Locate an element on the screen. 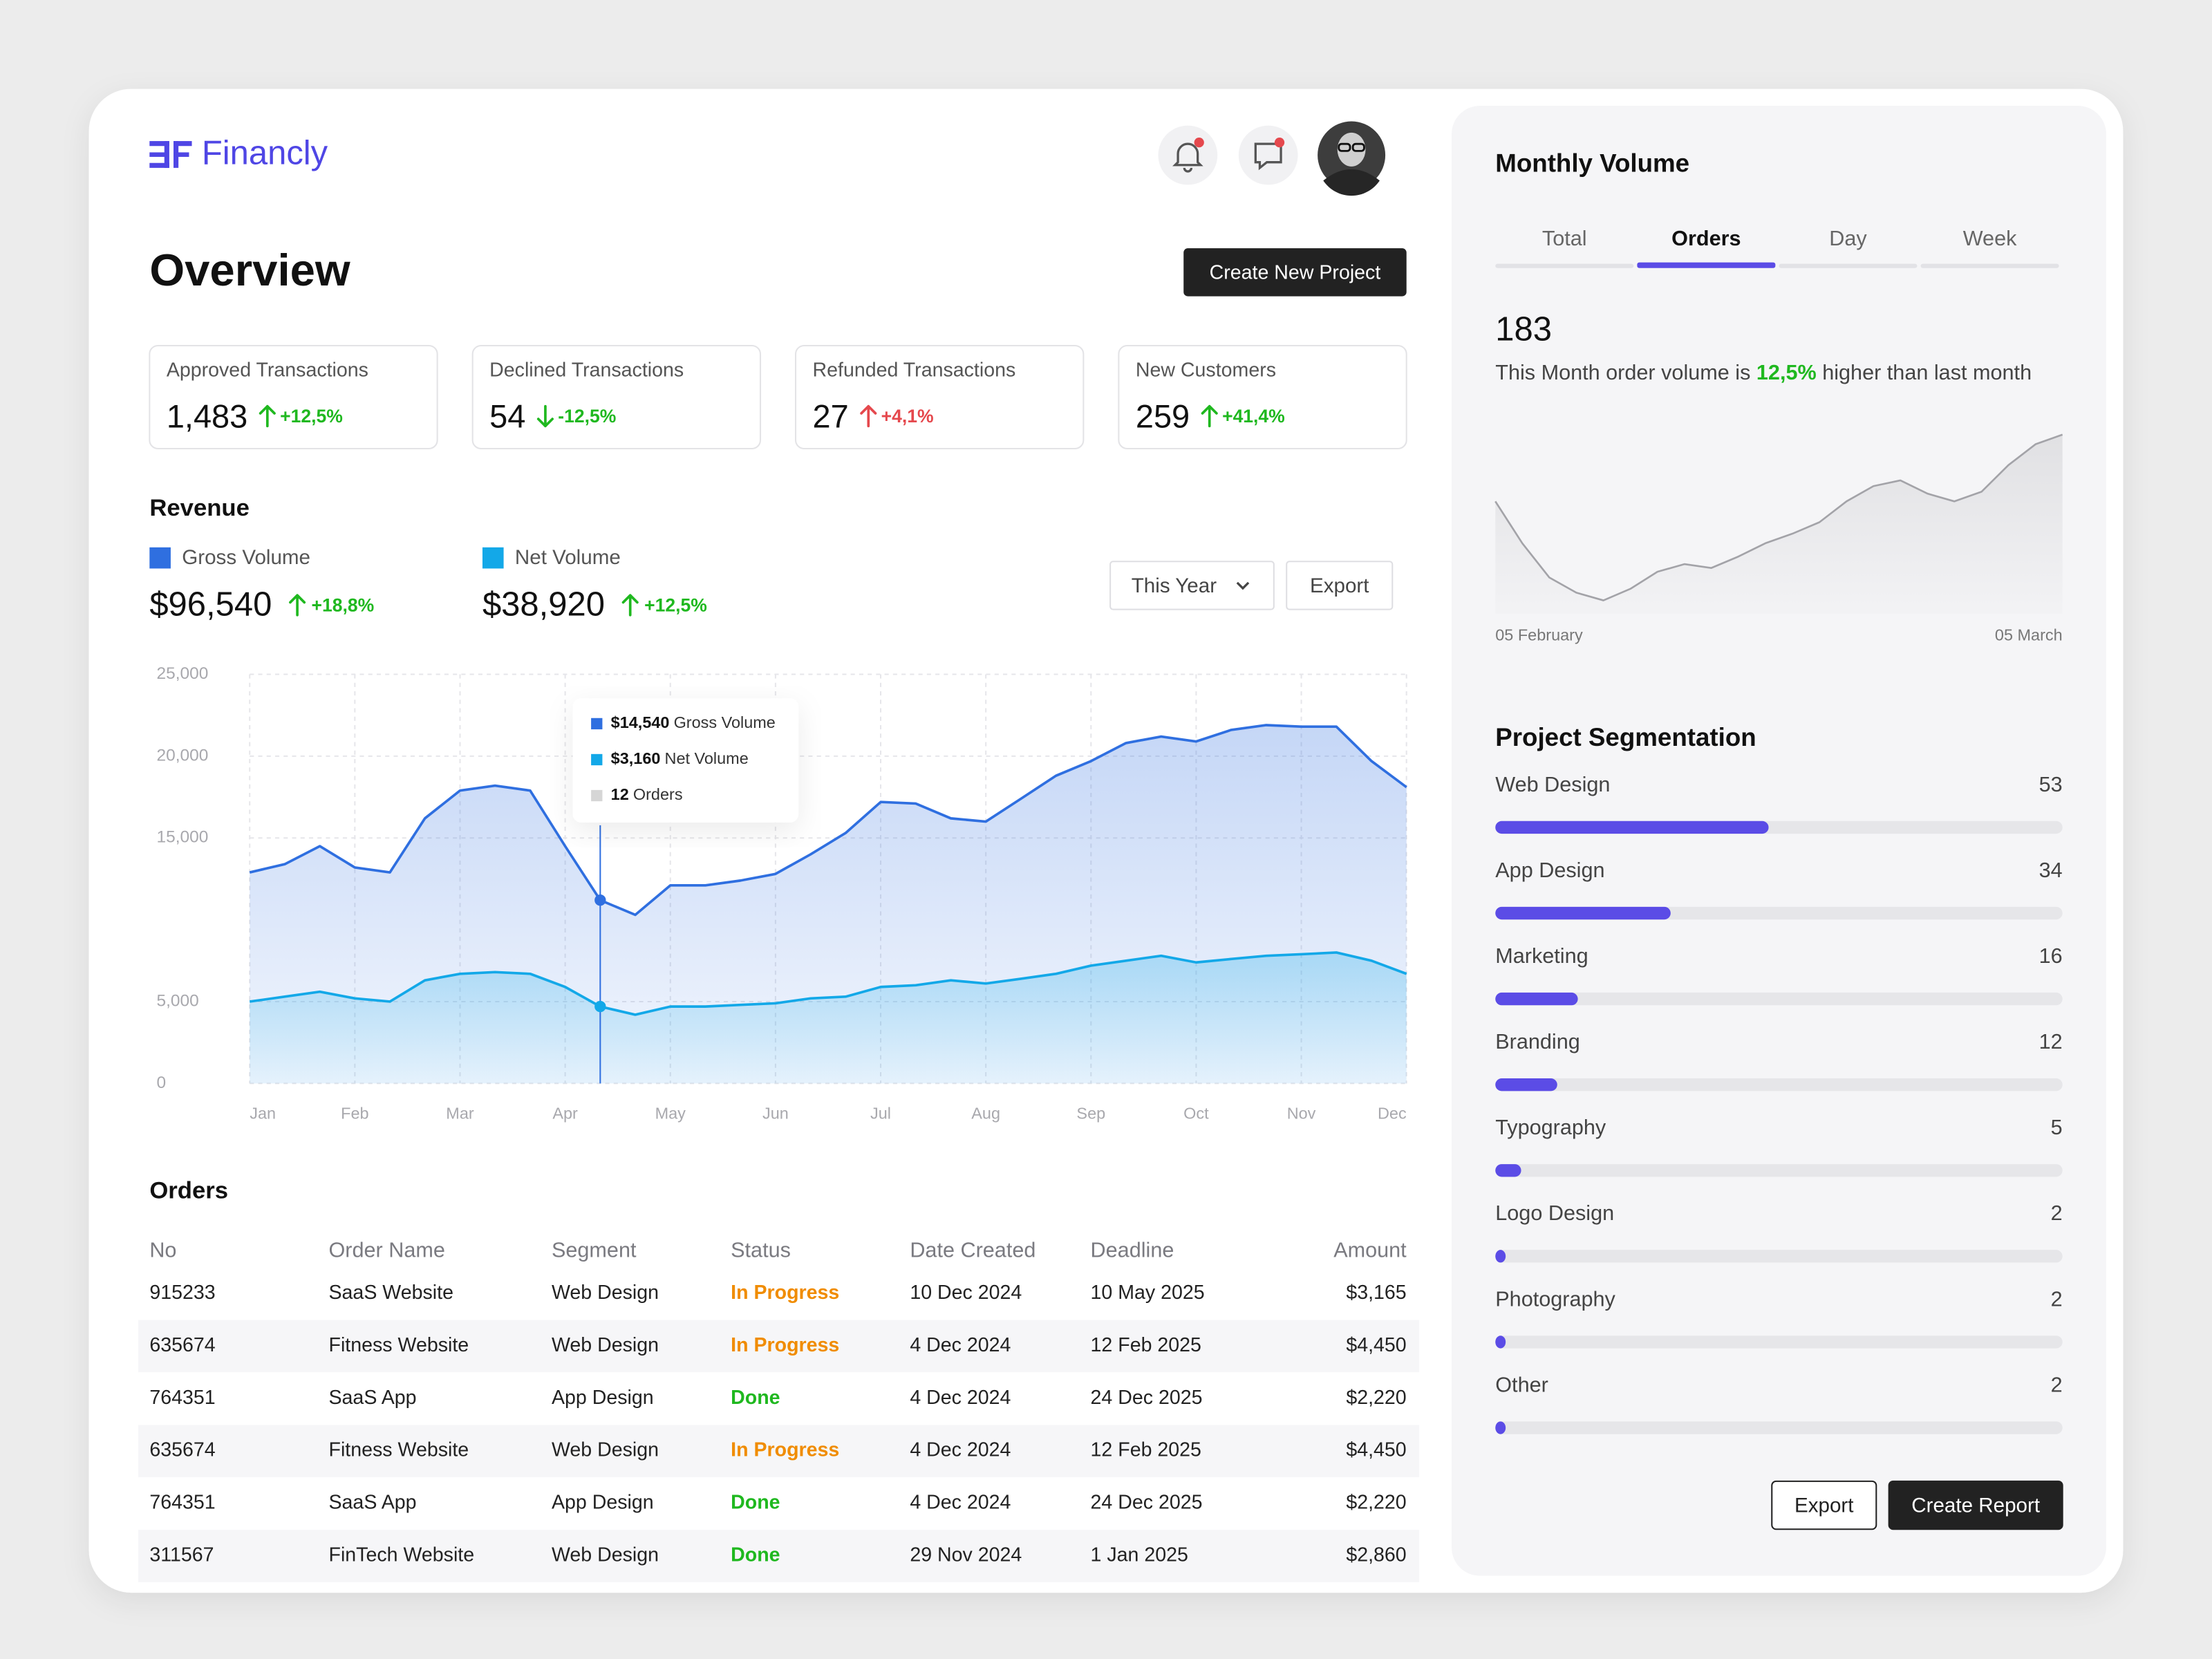 Image resolution: width=2212 pixels, height=1659 pixels. legend-label: Gross Volume is located at coordinates (246, 557).